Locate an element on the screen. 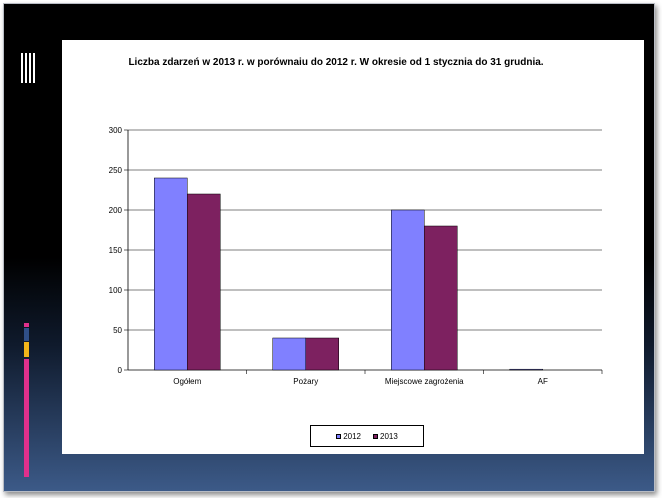 The image size is (662, 498). x-tick-label: Pożary is located at coordinates (305, 381).